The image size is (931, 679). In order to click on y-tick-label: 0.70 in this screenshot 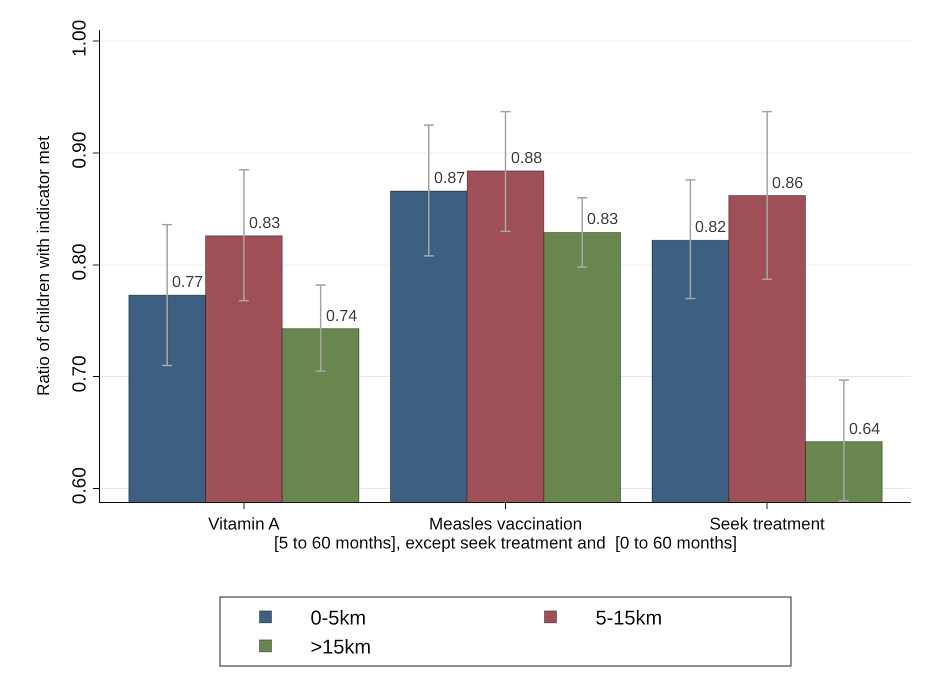, I will do `click(79, 373)`.